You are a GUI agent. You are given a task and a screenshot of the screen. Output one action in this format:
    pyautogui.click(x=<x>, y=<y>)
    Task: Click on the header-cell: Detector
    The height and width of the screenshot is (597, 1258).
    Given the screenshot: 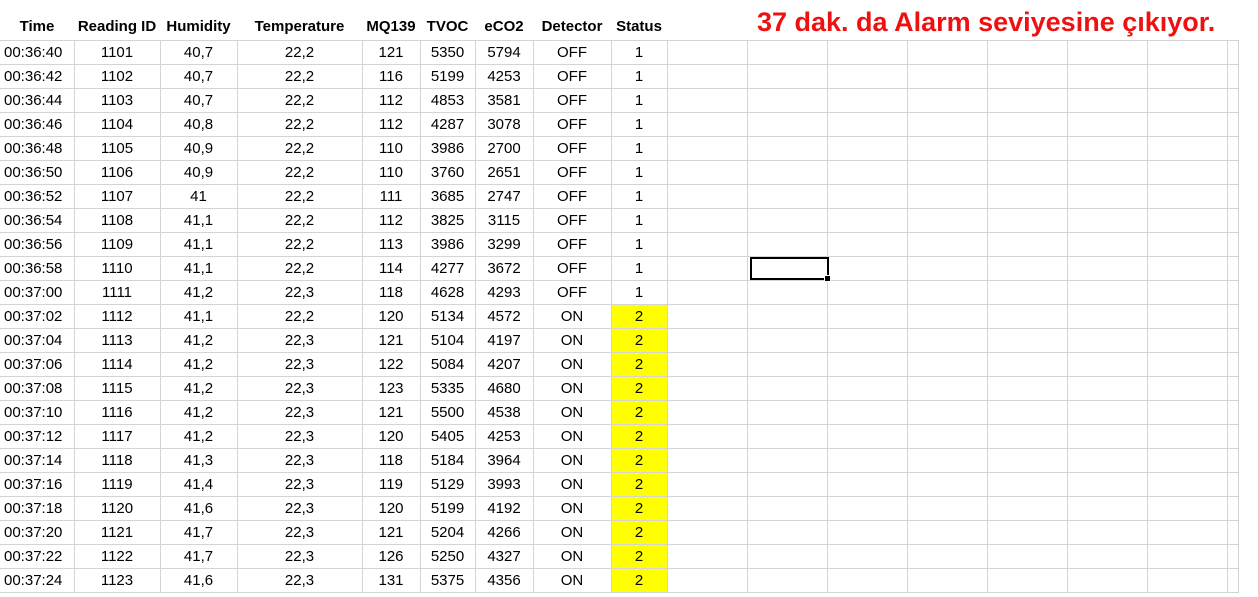 What is the action you would take?
    pyautogui.click(x=572, y=27)
    